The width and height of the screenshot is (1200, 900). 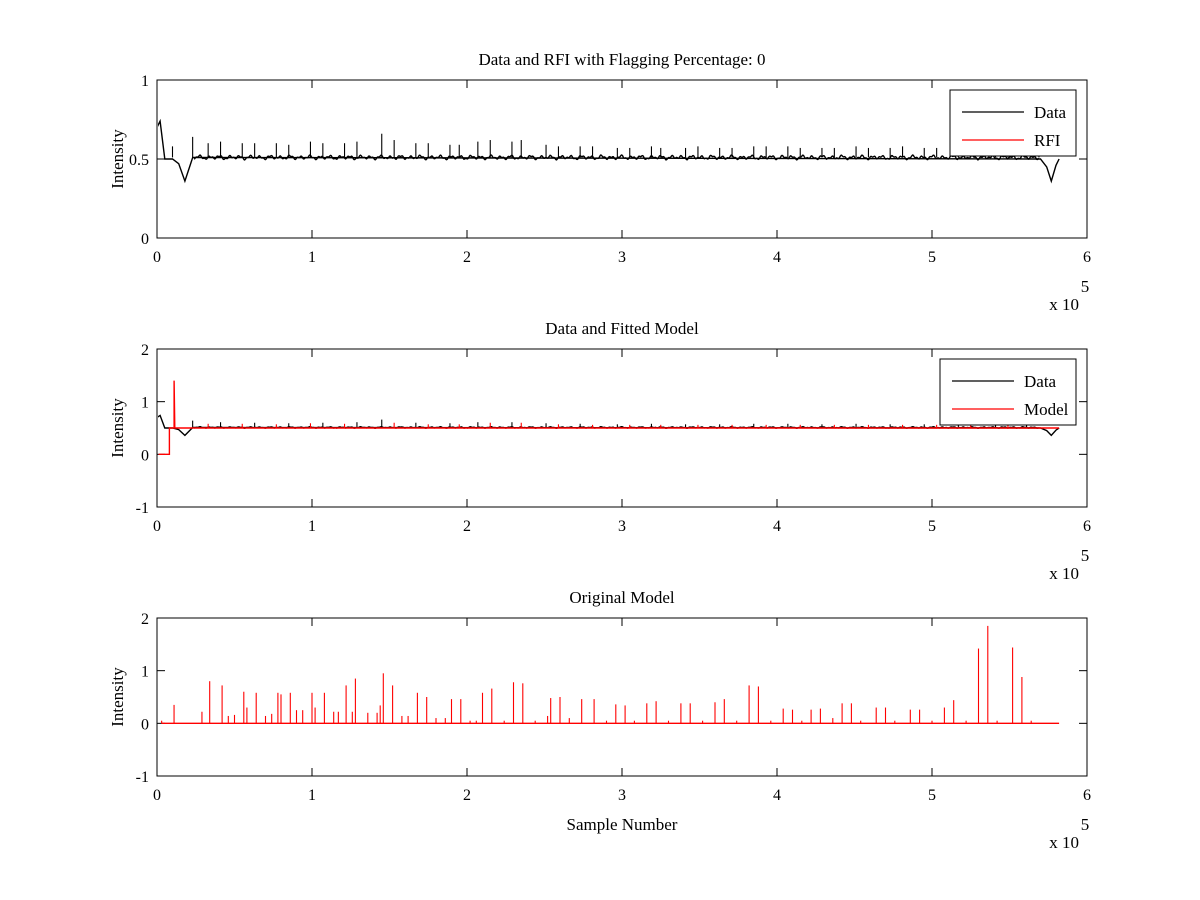 What do you see at coordinates (622, 824) in the screenshot?
I see `x-axis-label: Sample Number` at bounding box center [622, 824].